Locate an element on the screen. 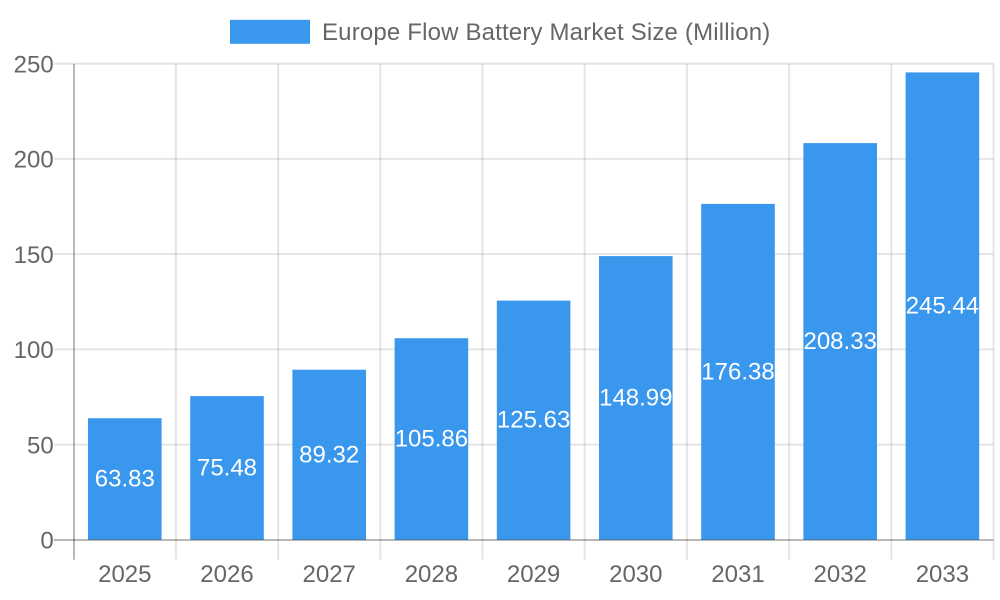 This screenshot has width=1000, height=600. svg-text: 2026 is located at coordinates (226, 574).